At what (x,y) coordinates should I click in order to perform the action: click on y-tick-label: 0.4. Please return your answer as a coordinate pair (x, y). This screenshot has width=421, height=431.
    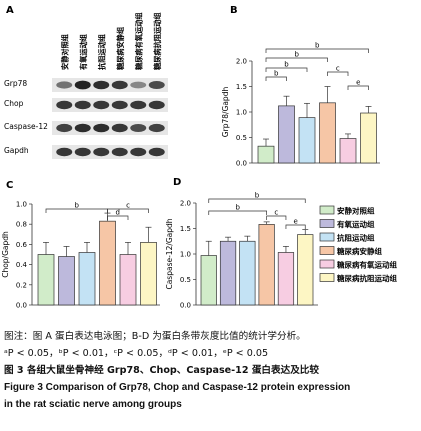
    Looking at the image, I should click on (22, 265).